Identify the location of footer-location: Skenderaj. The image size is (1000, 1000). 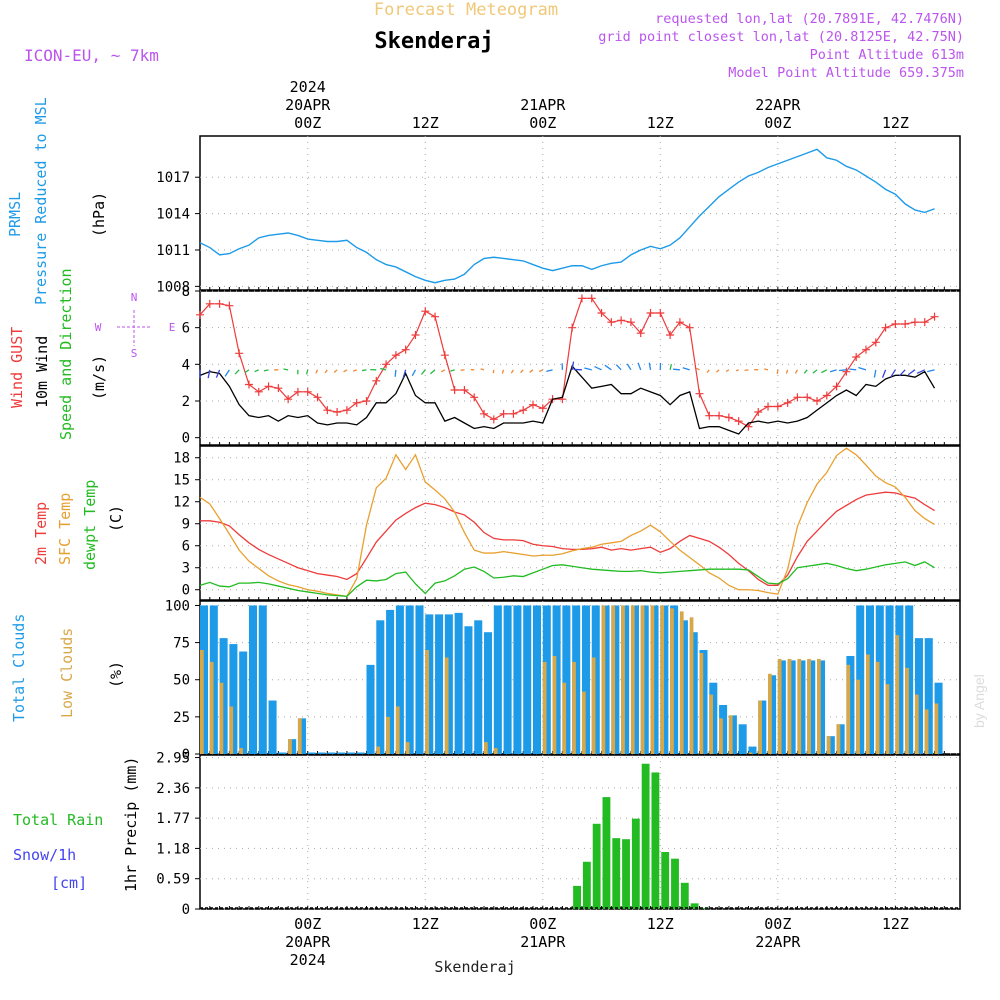
(474, 967).